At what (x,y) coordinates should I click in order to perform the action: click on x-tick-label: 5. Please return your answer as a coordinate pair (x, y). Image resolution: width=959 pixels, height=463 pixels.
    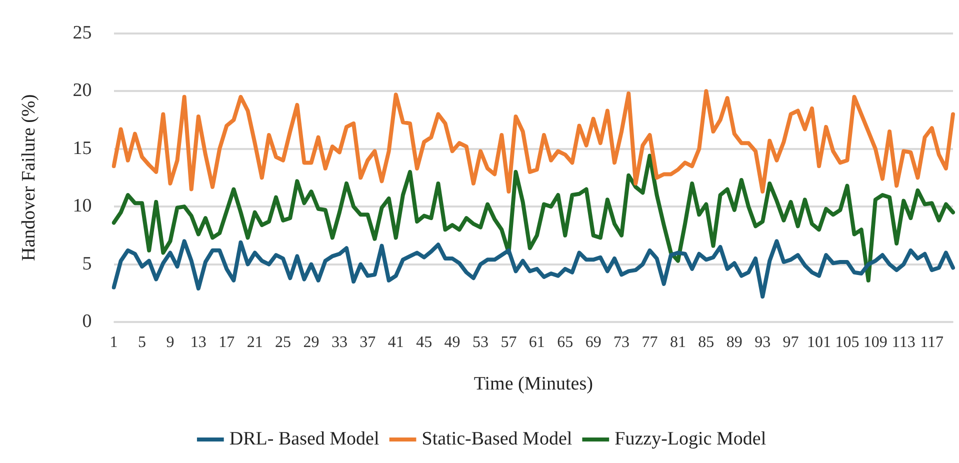
    Looking at the image, I should click on (142, 342).